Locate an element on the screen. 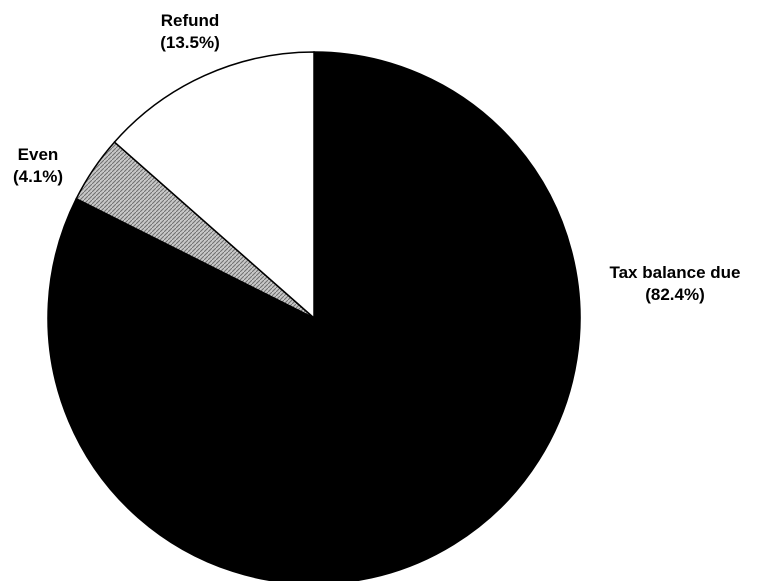  label-refund-name: Refund is located at coordinates (190, 20).